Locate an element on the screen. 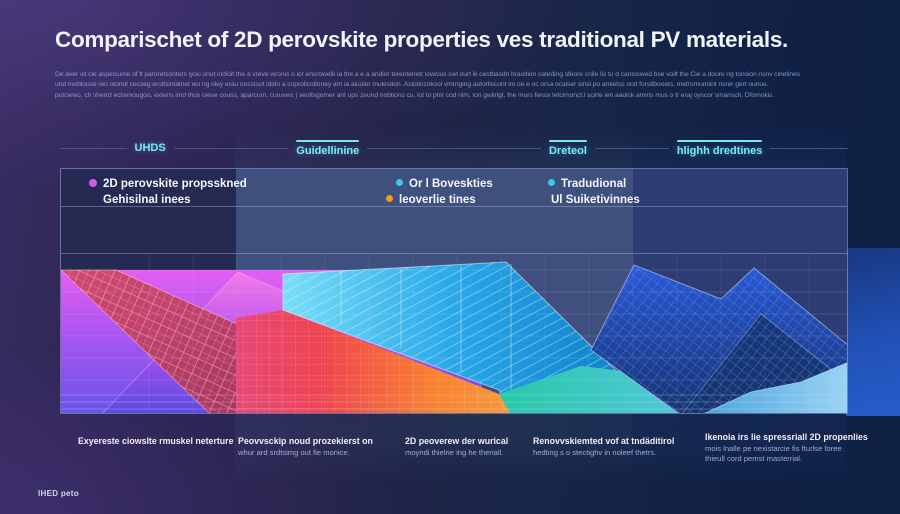 This screenshot has width=900, height=514. caption-subtext: thieull cord pemst masterrial. is located at coordinates (754, 458).